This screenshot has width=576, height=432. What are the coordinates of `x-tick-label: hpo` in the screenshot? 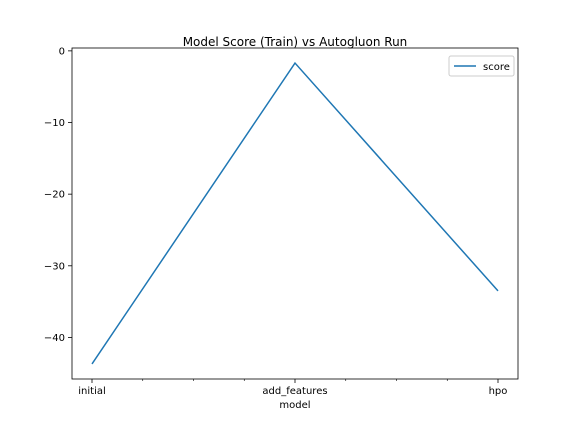 It's located at (498, 391).